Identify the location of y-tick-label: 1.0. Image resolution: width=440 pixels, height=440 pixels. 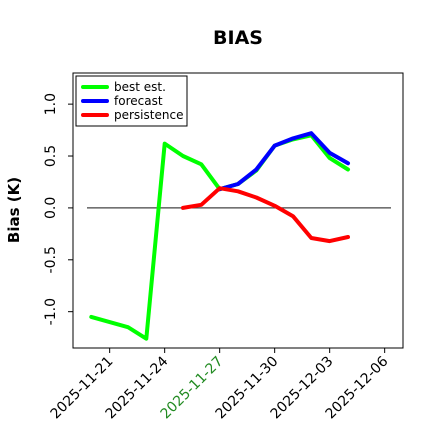
(51, 104).